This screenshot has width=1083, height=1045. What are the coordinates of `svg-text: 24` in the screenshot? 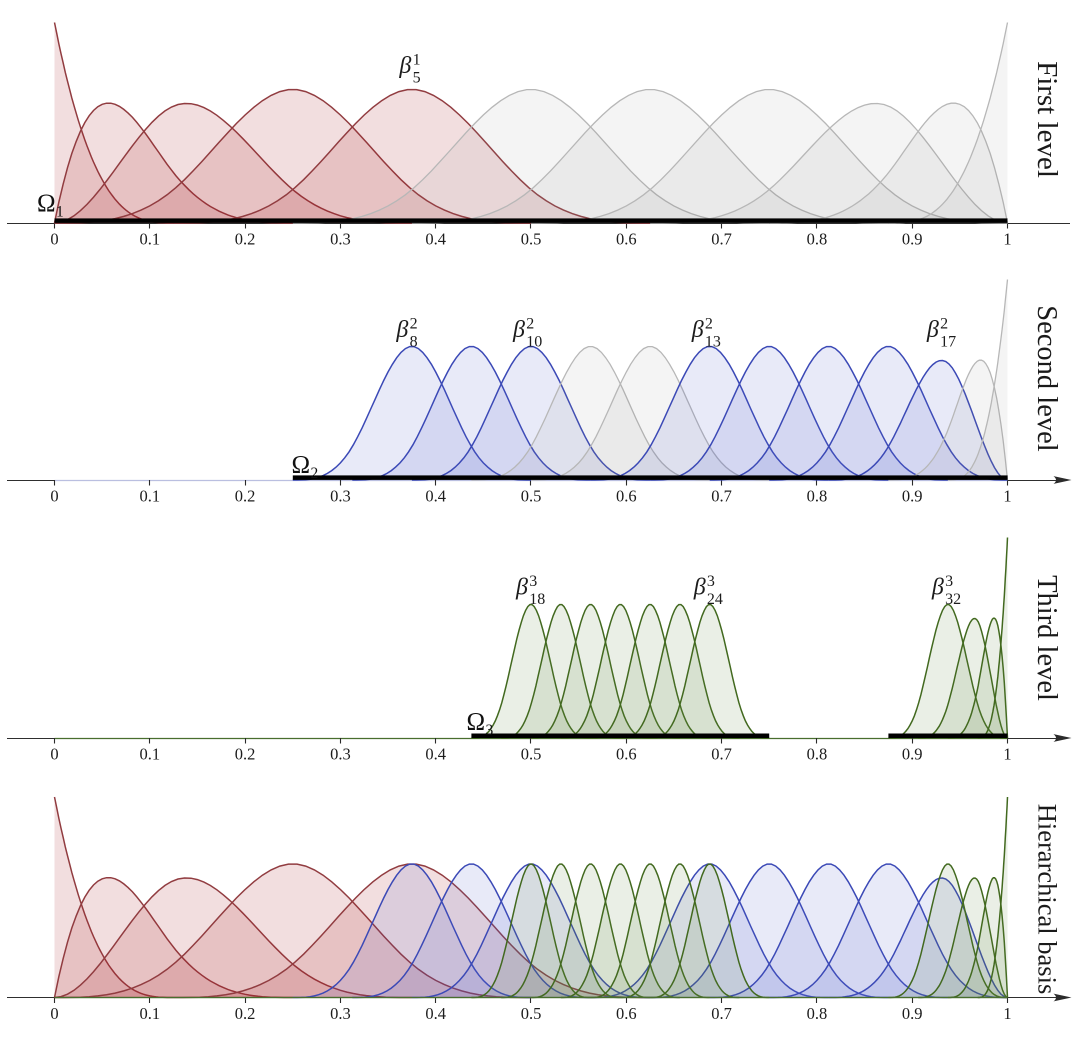 It's located at (715, 599).